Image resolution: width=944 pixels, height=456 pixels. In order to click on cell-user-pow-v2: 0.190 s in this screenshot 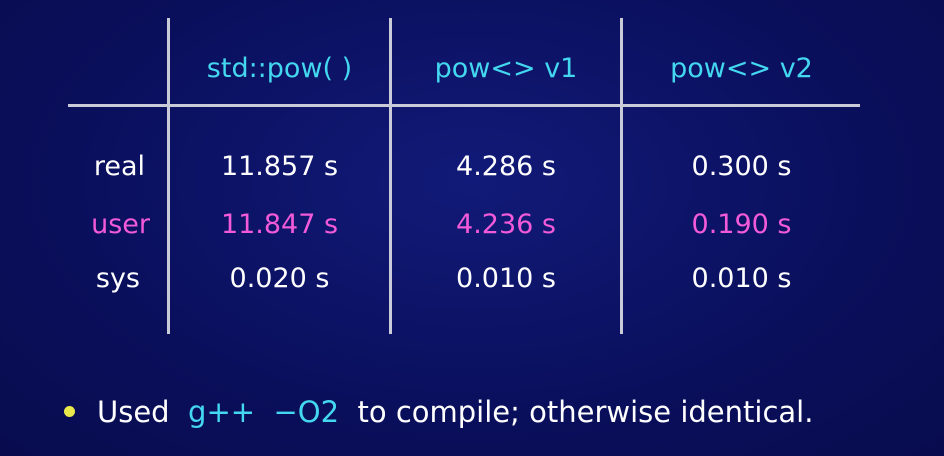, I will do `click(741, 224)`.